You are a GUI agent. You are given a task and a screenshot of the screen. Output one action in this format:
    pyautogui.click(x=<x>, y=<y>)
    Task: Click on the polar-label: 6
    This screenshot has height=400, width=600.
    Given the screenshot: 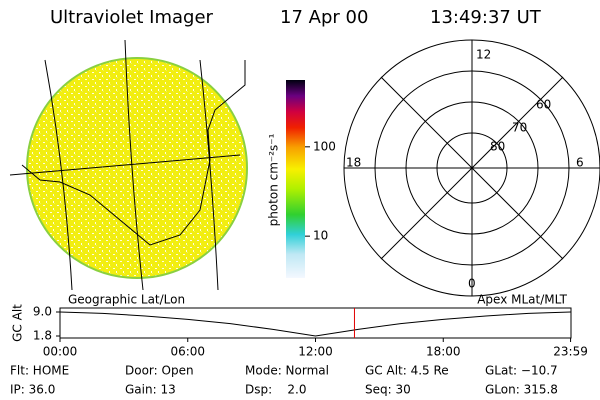 What is the action you would take?
    pyautogui.click(x=580, y=163)
    